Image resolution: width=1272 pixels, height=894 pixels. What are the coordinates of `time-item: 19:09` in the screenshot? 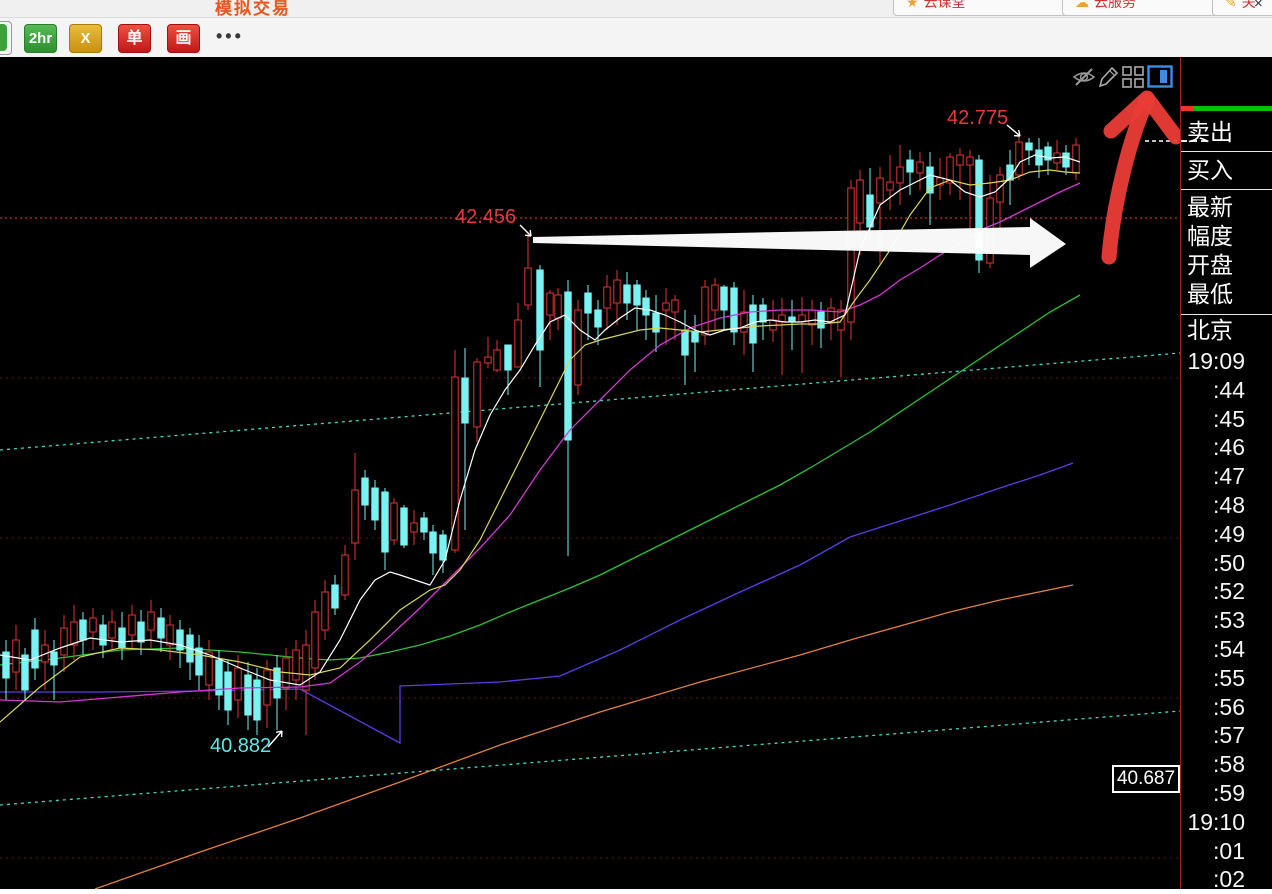 It's located at (1226, 361).